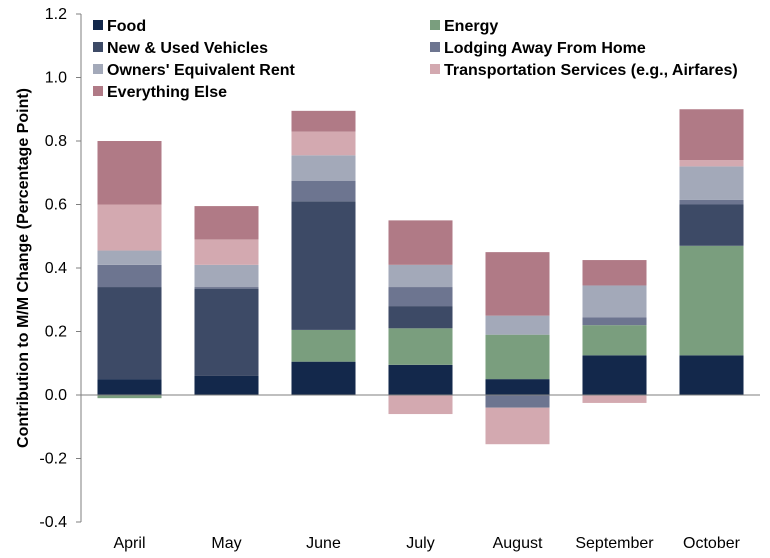  Describe the element at coordinates (56, 205) in the screenshot. I see `y-tick-label: 0.6` at that location.